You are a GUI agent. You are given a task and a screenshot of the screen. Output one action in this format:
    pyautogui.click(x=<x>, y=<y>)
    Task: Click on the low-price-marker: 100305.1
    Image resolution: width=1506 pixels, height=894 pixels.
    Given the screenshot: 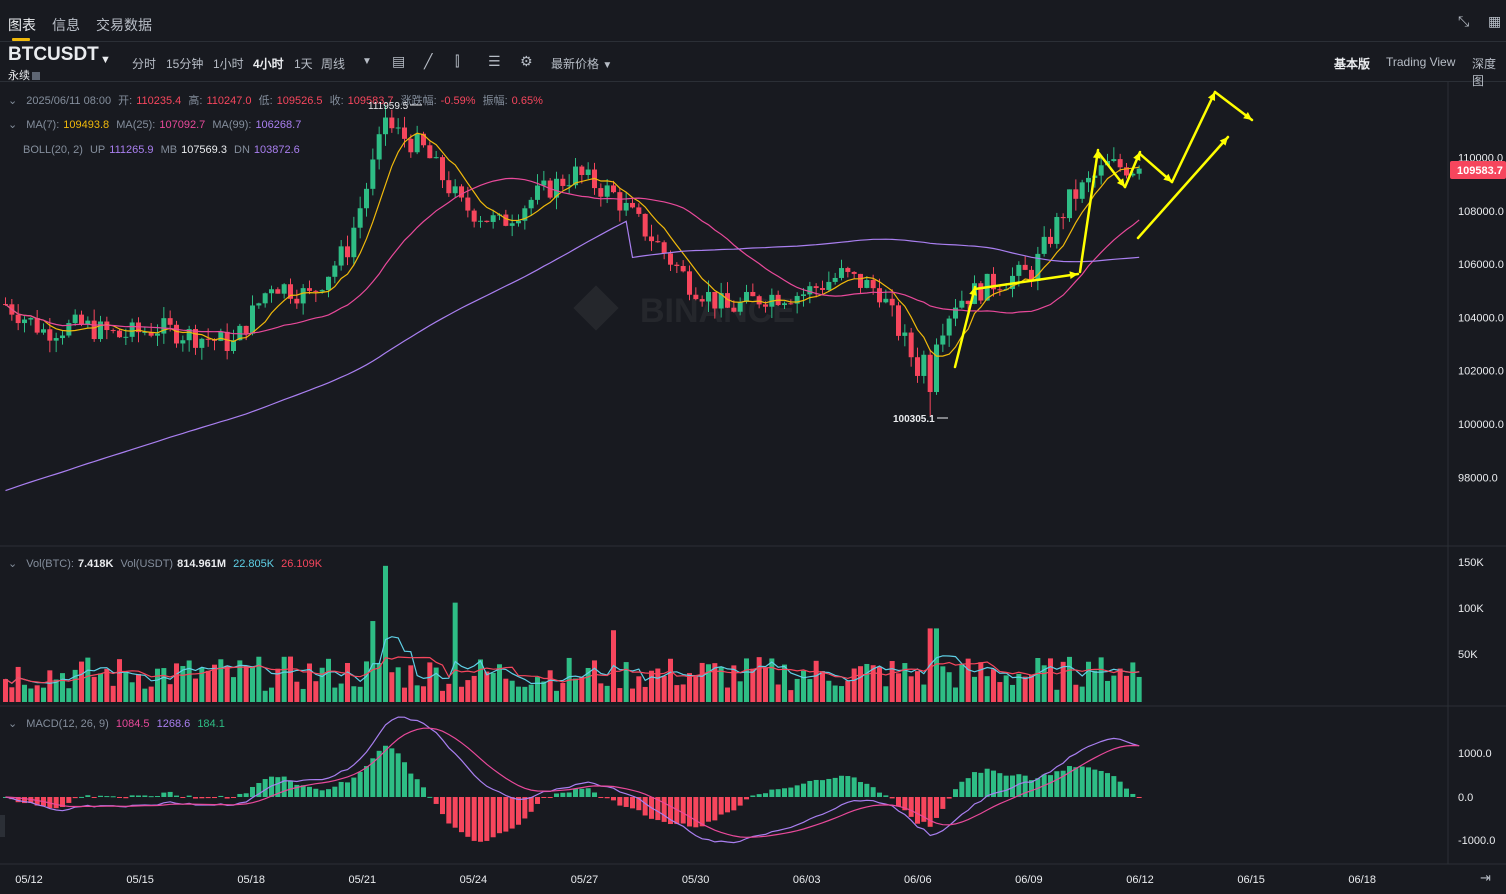 What is the action you would take?
    pyautogui.click(x=920, y=419)
    